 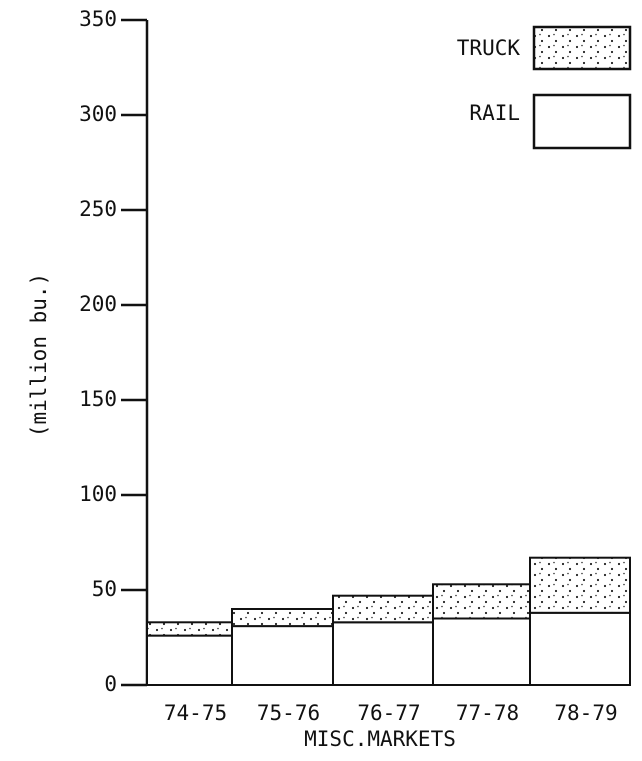 What do you see at coordinates (98, 399) in the screenshot?
I see `y-tick-label: 150` at bounding box center [98, 399].